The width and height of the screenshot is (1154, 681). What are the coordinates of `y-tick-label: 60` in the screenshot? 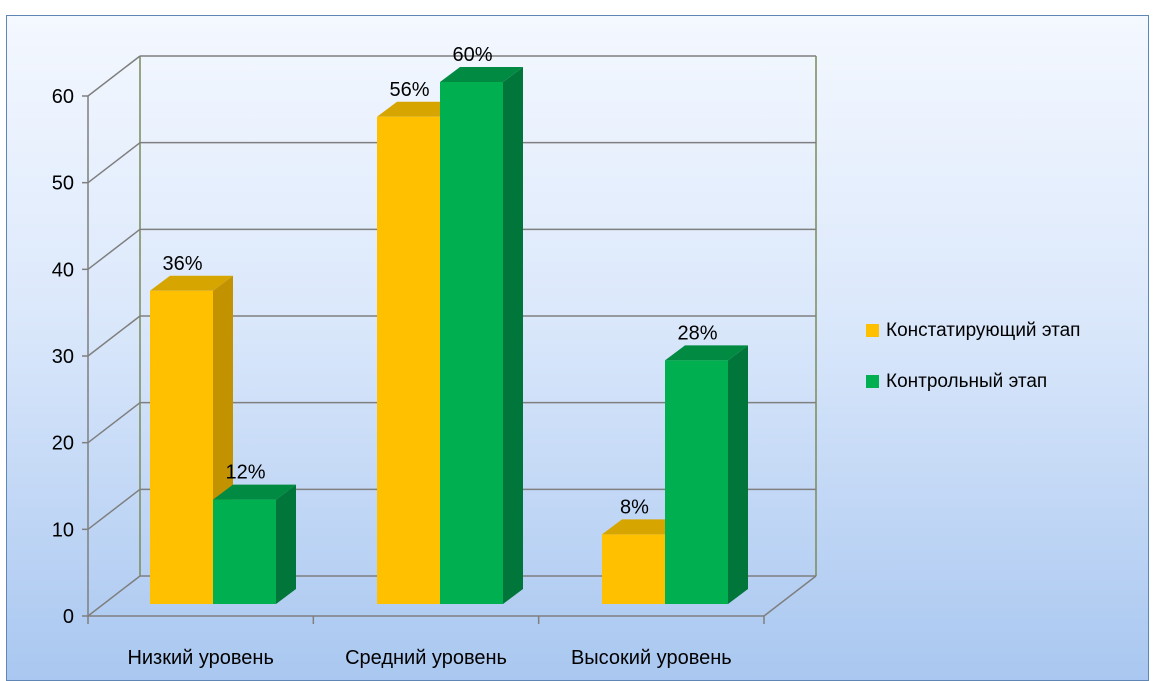 It's located at (63, 97).